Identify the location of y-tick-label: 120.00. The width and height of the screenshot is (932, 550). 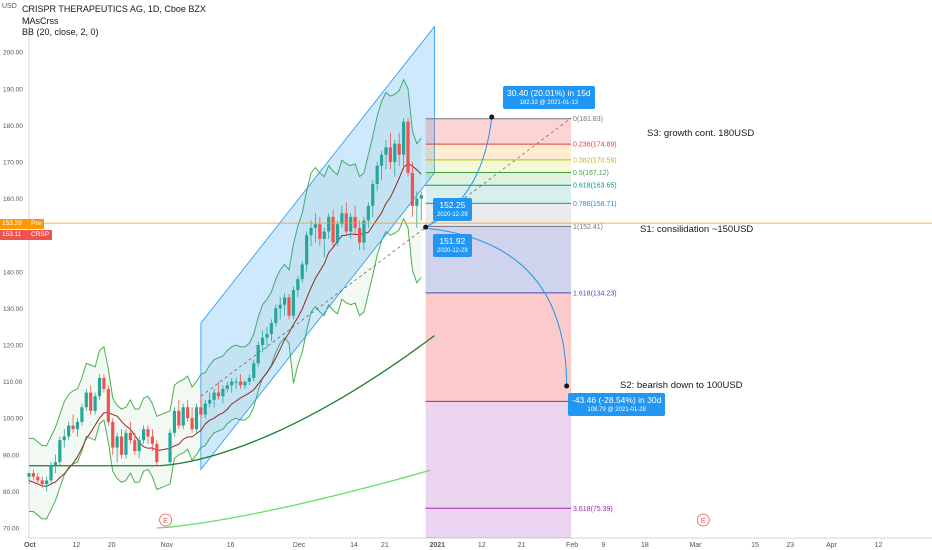
(13, 346).